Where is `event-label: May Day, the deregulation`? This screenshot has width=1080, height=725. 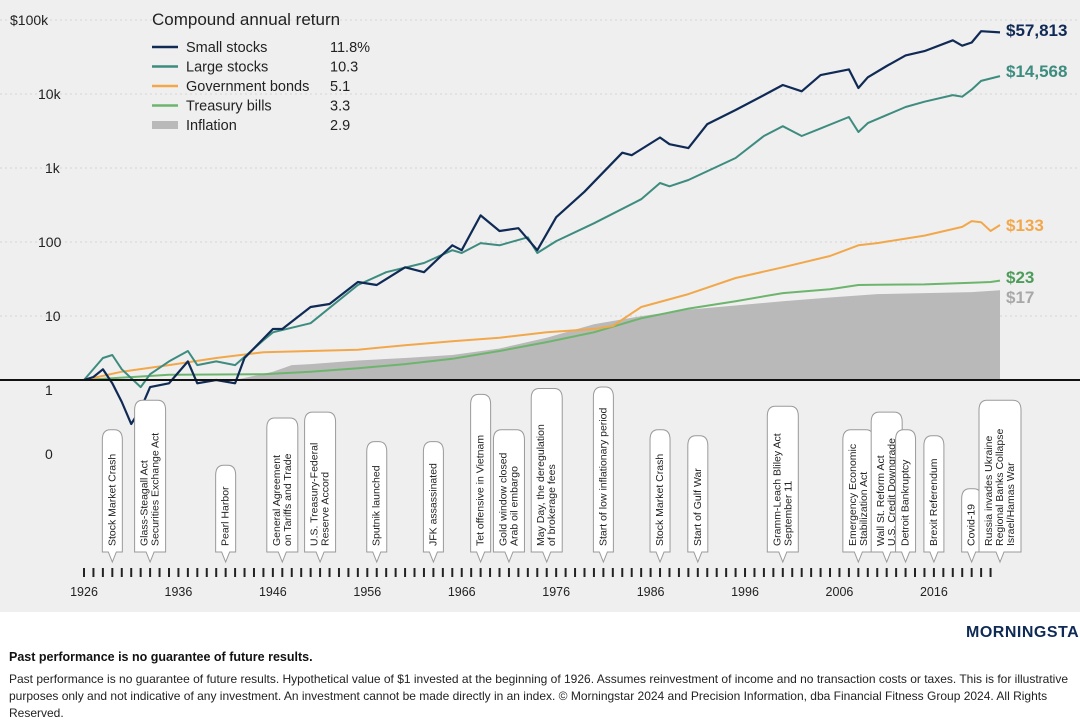 event-label: May Day, the deregulation is located at coordinates (541, 485).